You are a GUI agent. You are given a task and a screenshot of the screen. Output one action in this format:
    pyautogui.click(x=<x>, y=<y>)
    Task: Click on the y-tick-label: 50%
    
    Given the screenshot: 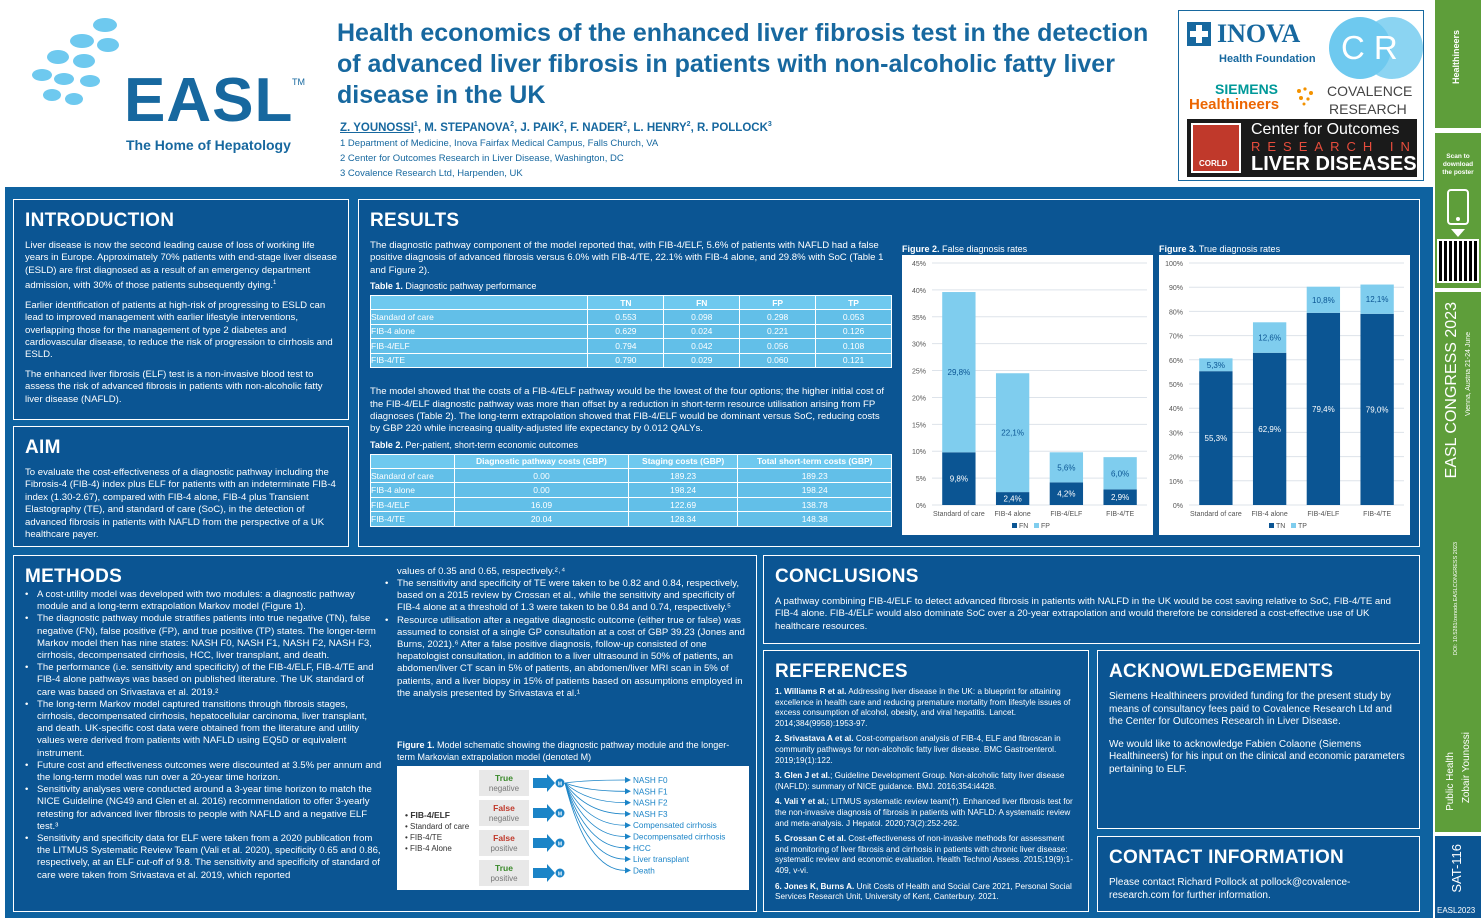 What is the action you would take?
    pyautogui.click(x=1176, y=385)
    